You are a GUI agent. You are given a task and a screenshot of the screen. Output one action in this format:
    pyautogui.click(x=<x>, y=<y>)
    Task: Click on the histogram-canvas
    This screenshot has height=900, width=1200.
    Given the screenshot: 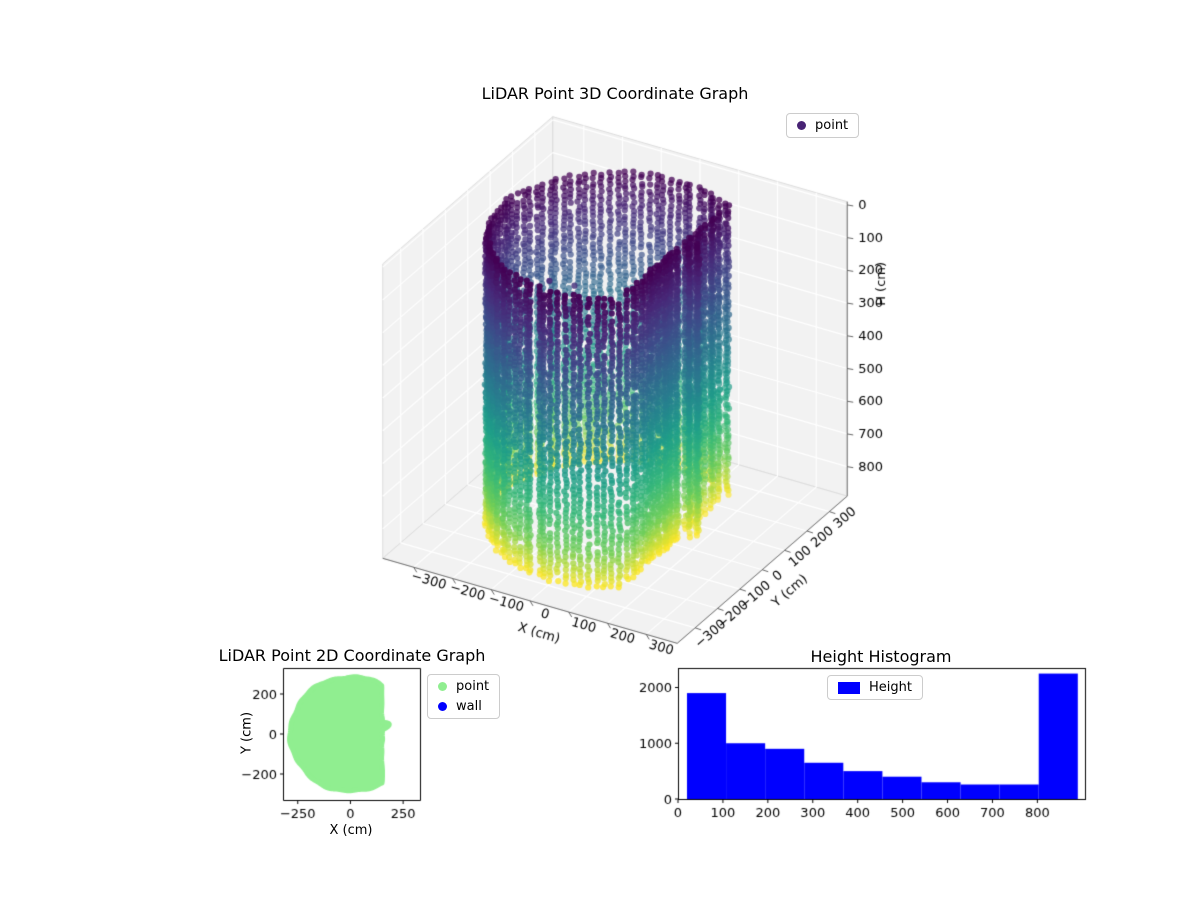 What is the action you would take?
    pyautogui.click(x=870, y=742)
    